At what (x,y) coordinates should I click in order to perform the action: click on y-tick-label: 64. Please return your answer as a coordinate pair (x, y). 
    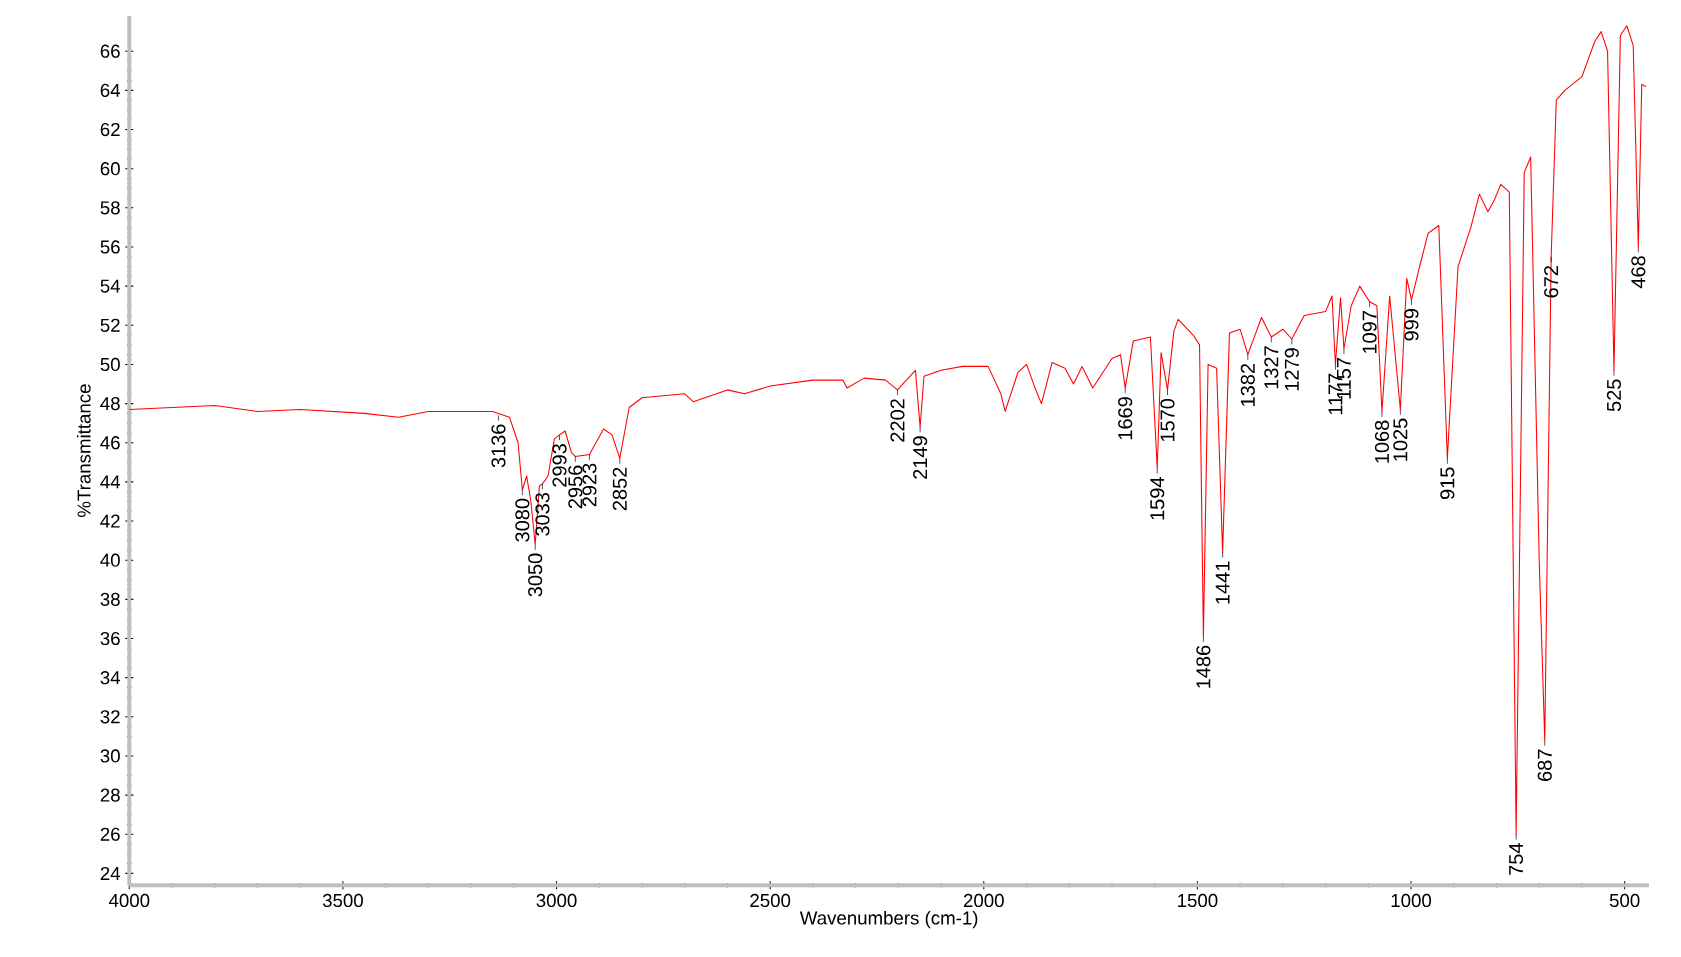
    Looking at the image, I should click on (110, 90).